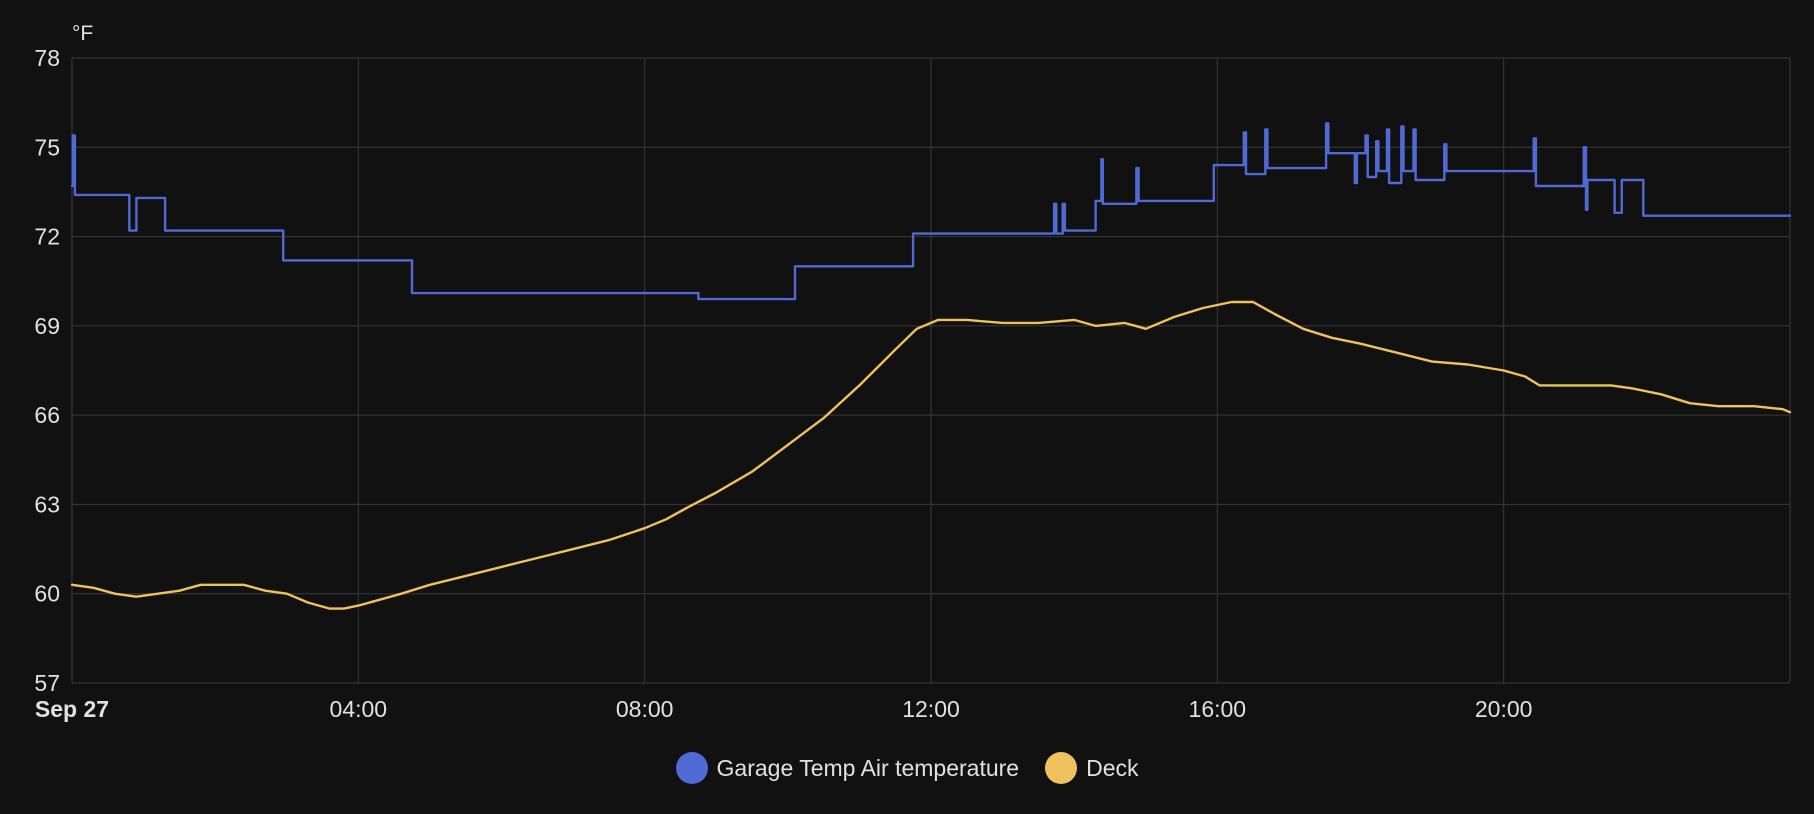 The image size is (1814, 814). I want to click on y-axis-unit-label: °F, so click(82, 33).